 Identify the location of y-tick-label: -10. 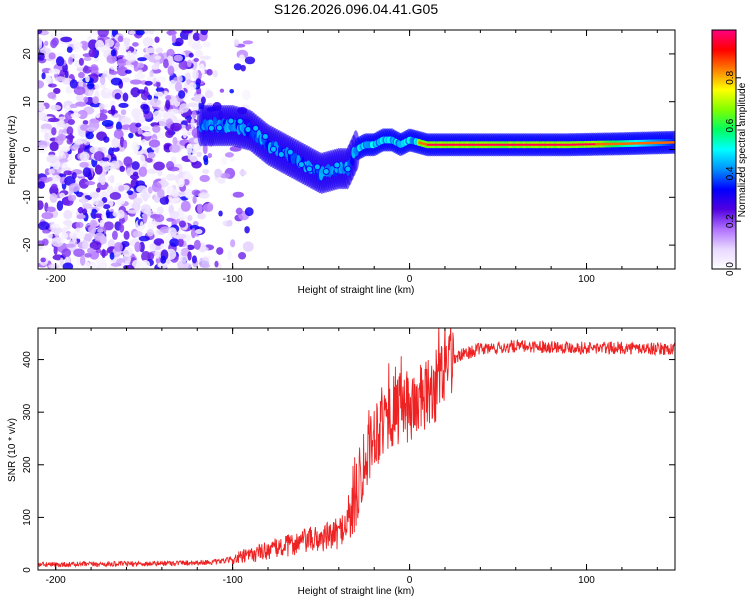
(27, 197).